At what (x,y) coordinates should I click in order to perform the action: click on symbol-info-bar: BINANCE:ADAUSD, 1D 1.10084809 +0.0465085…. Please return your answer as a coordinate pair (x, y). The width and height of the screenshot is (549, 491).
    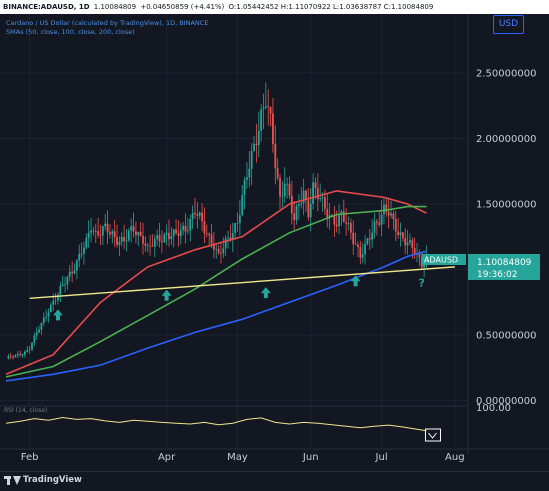
    Looking at the image, I should click on (274, 7).